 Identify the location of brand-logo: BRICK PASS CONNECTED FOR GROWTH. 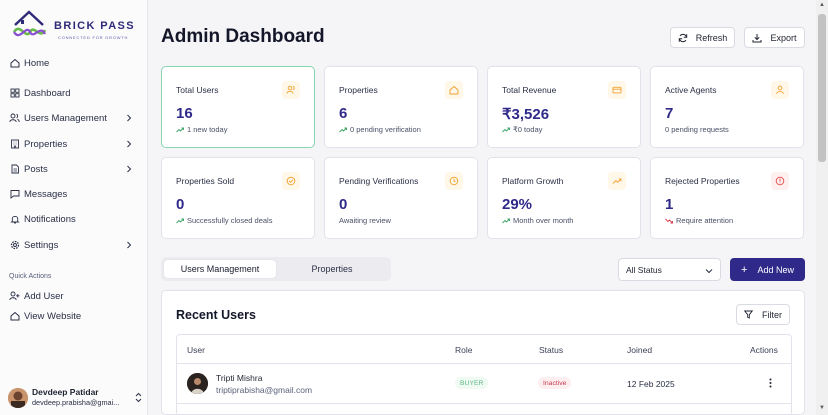
(75, 26).